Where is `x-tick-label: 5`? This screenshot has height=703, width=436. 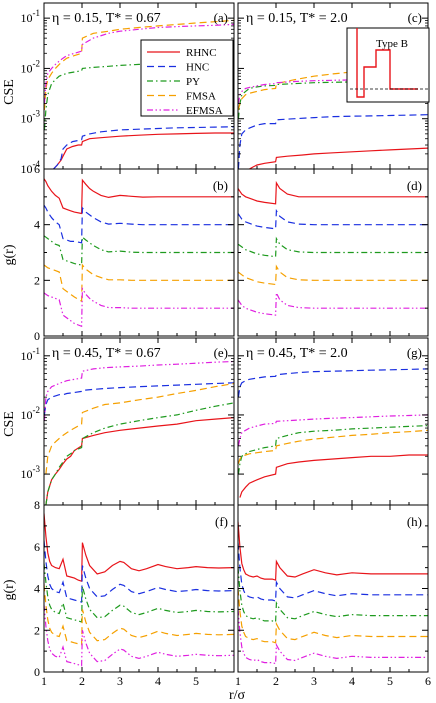
x-tick-label: 5 is located at coordinates (196, 681).